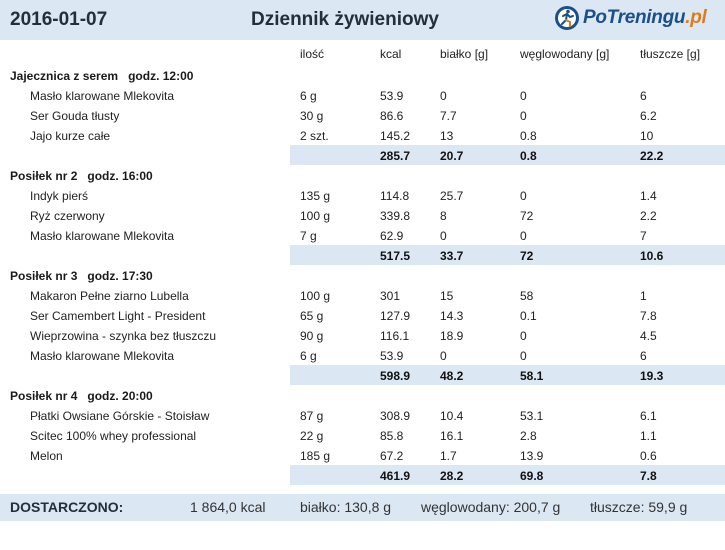 This screenshot has width=725, height=550. I want to click on meal-total-row: 285.7 20.7 0.8 22.2, so click(507, 155).